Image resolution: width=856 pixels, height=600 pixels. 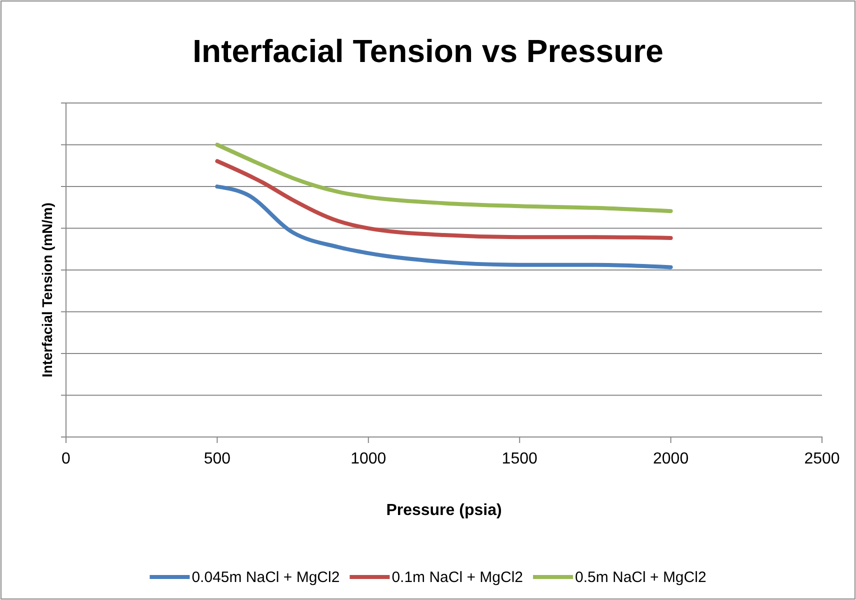 I want to click on legend-label: 0.1m NaCl + MgCl2, so click(x=457, y=577).